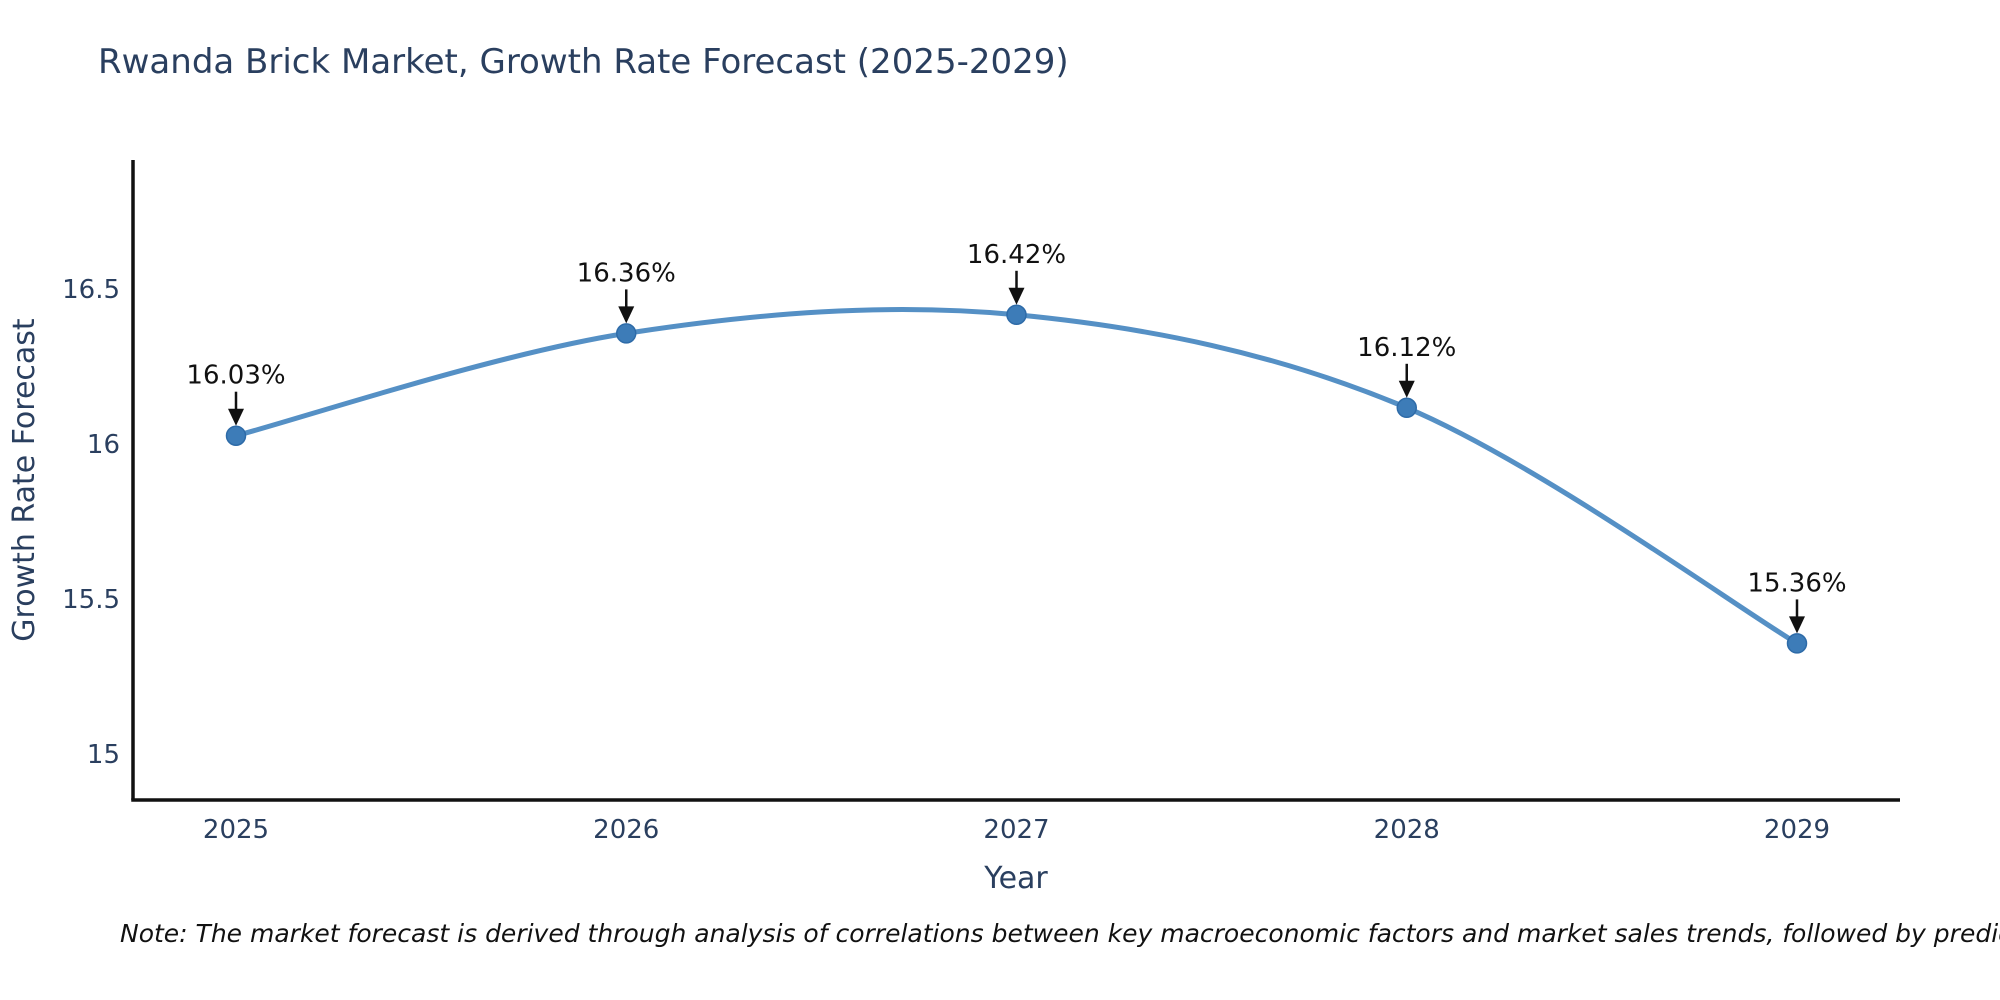 The width and height of the screenshot is (2000, 1000). I want to click on annotation-label: 16.03%, so click(235, 376).